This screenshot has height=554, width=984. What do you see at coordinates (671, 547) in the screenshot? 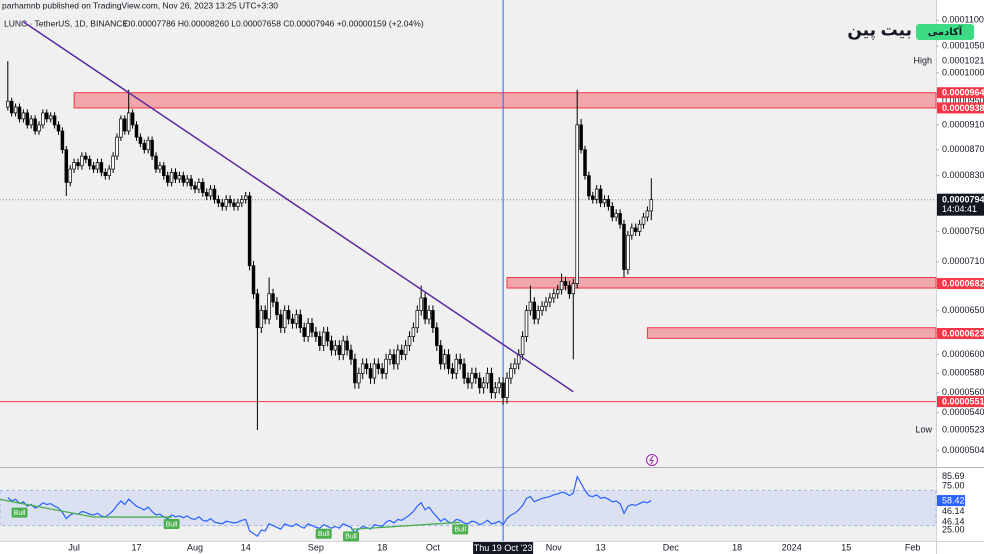
I see `x-tick-label: Dec` at bounding box center [671, 547].